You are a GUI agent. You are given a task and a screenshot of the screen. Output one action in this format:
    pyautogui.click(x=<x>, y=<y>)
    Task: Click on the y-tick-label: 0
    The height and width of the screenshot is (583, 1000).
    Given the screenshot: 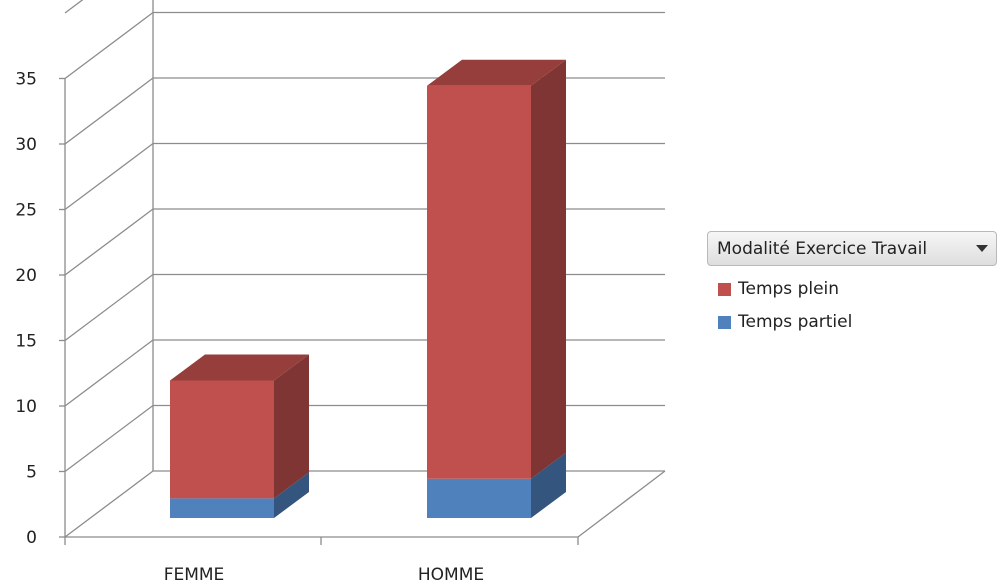 What is the action you would take?
    pyautogui.click(x=31, y=538)
    